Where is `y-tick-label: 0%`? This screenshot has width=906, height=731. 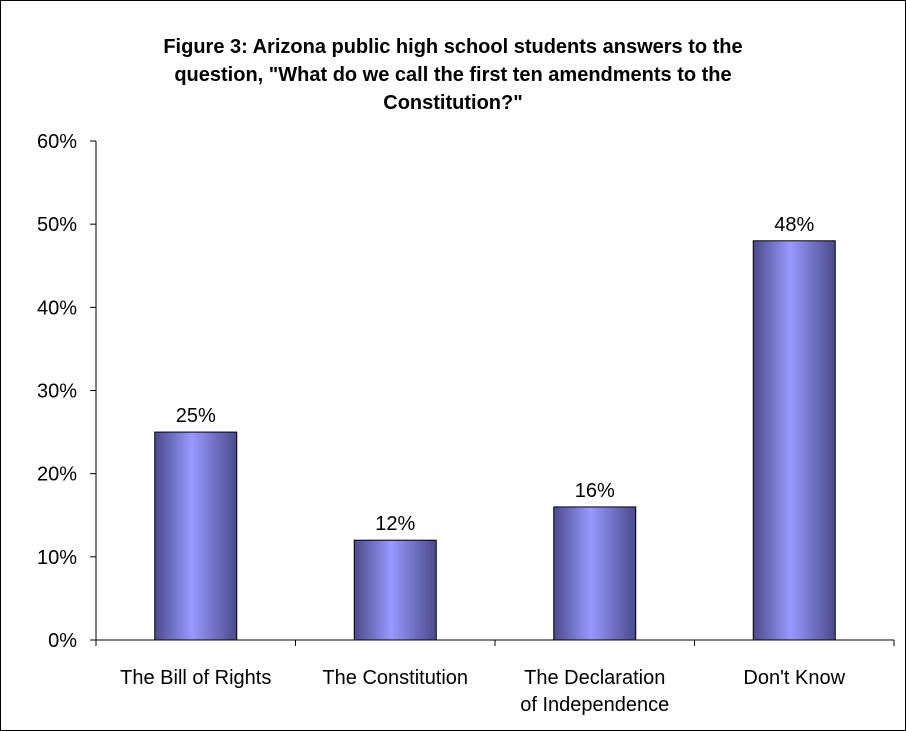 y-tick-label: 0% is located at coordinates (62, 641).